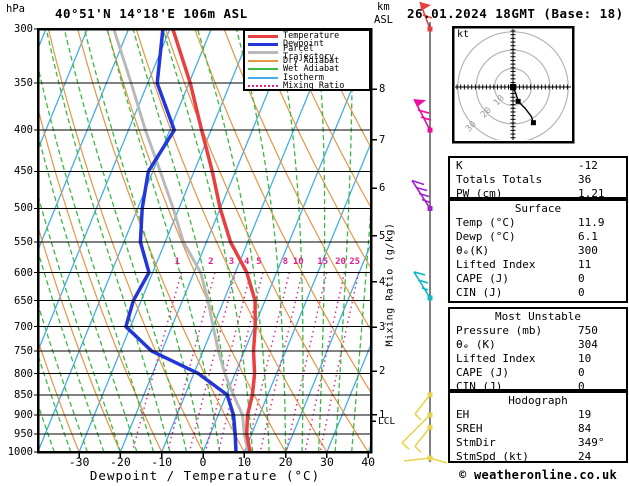  Describe the element at coordinates (476, 442) in the screenshot. I see `row-label: StmDir` at that location.